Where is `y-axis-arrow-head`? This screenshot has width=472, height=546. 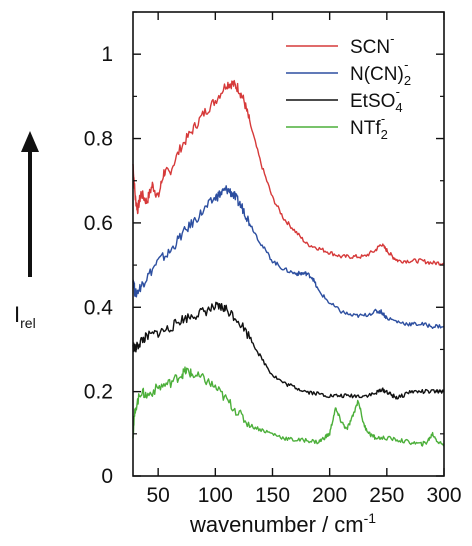
y-axis-arrow-head is located at coordinates (30, 141).